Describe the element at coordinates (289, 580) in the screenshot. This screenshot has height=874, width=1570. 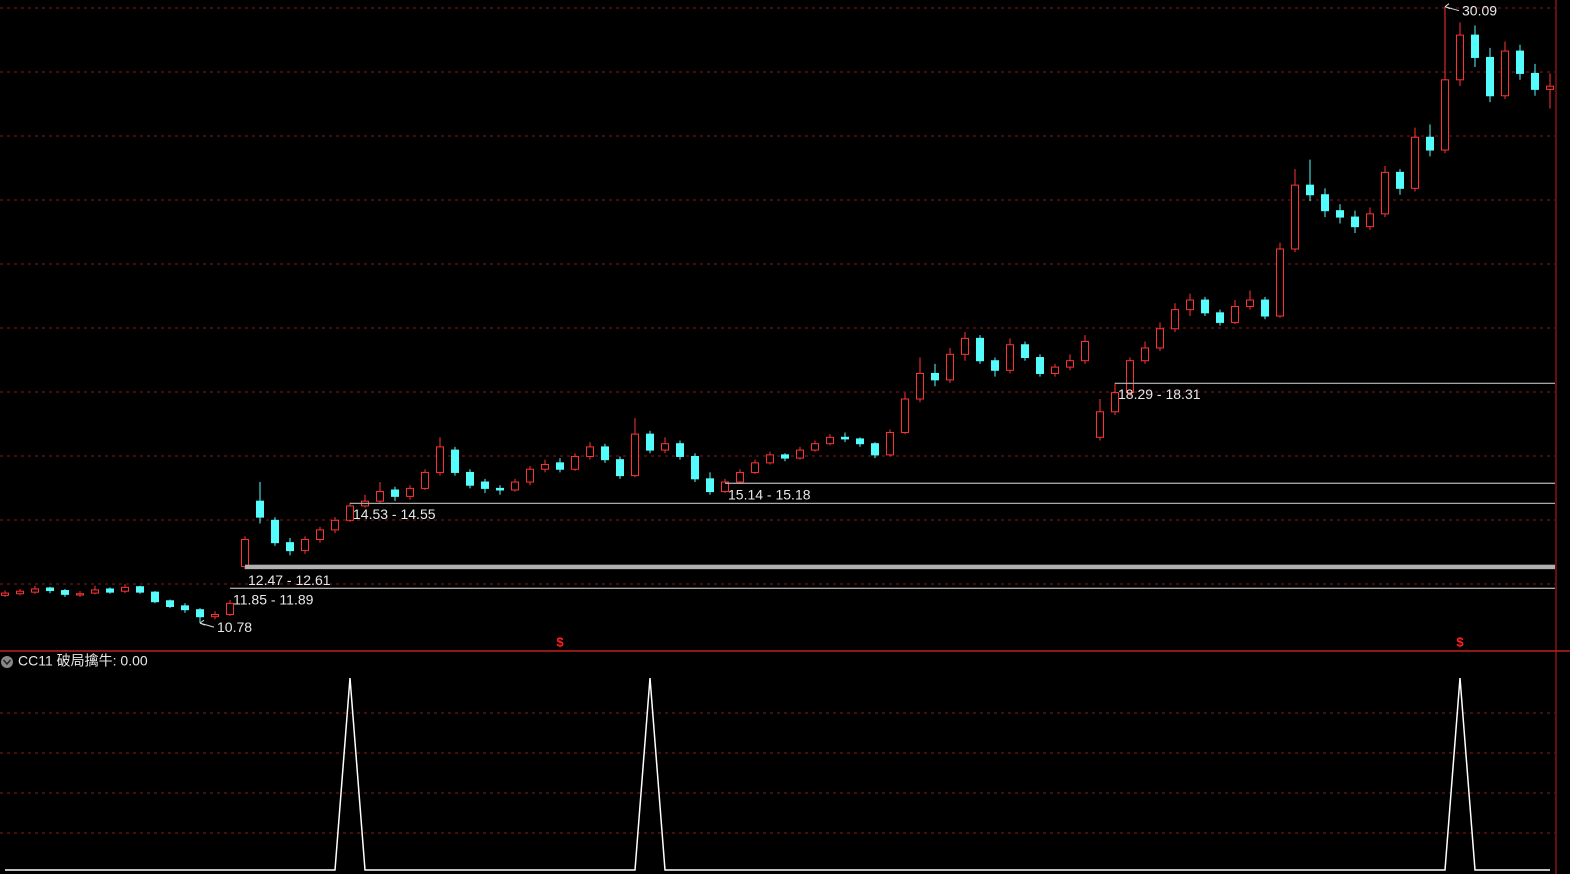
I see `support-label: 12.47 - 12.61` at that location.